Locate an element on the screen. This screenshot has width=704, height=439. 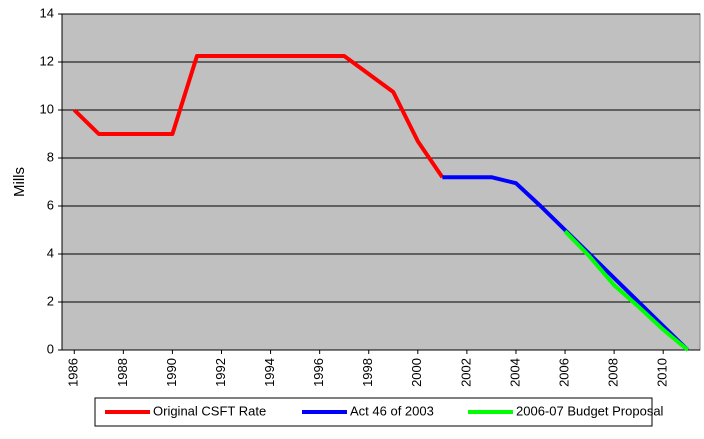
x-tick-label: 1992 is located at coordinates (220, 372).